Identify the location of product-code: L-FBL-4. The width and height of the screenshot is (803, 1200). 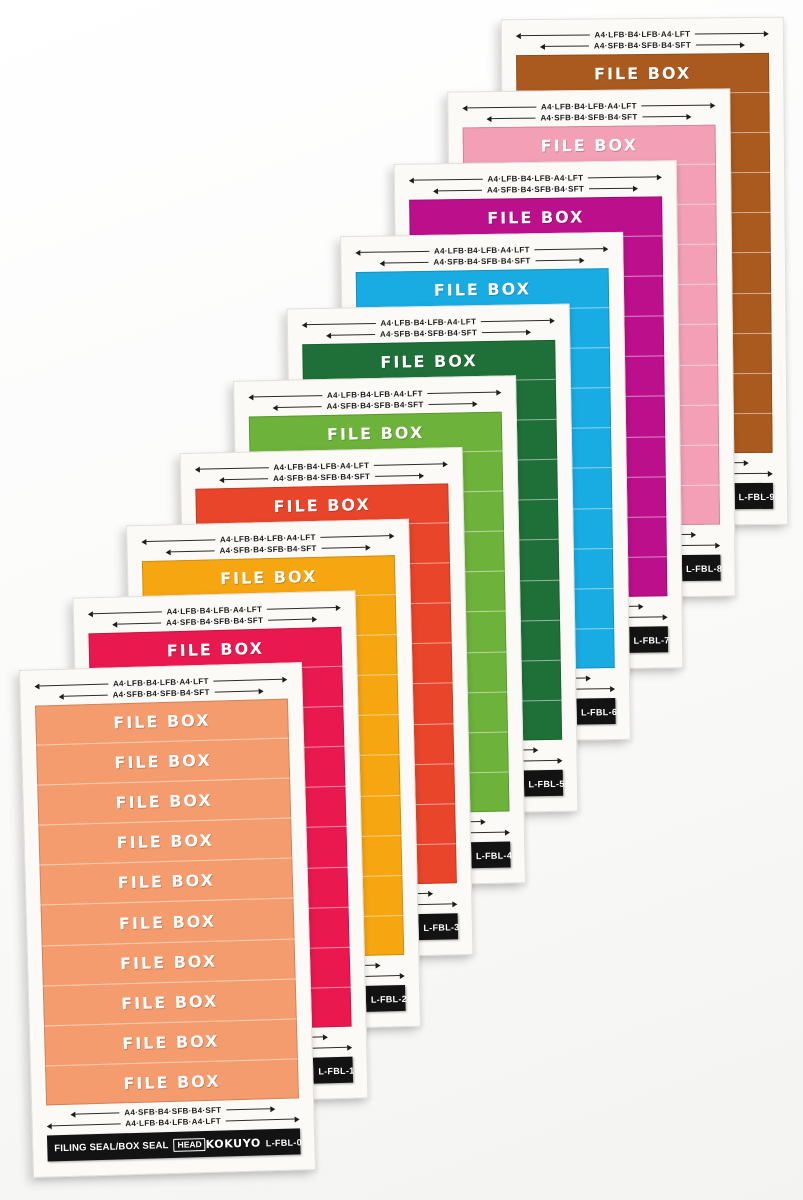
(494, 855).